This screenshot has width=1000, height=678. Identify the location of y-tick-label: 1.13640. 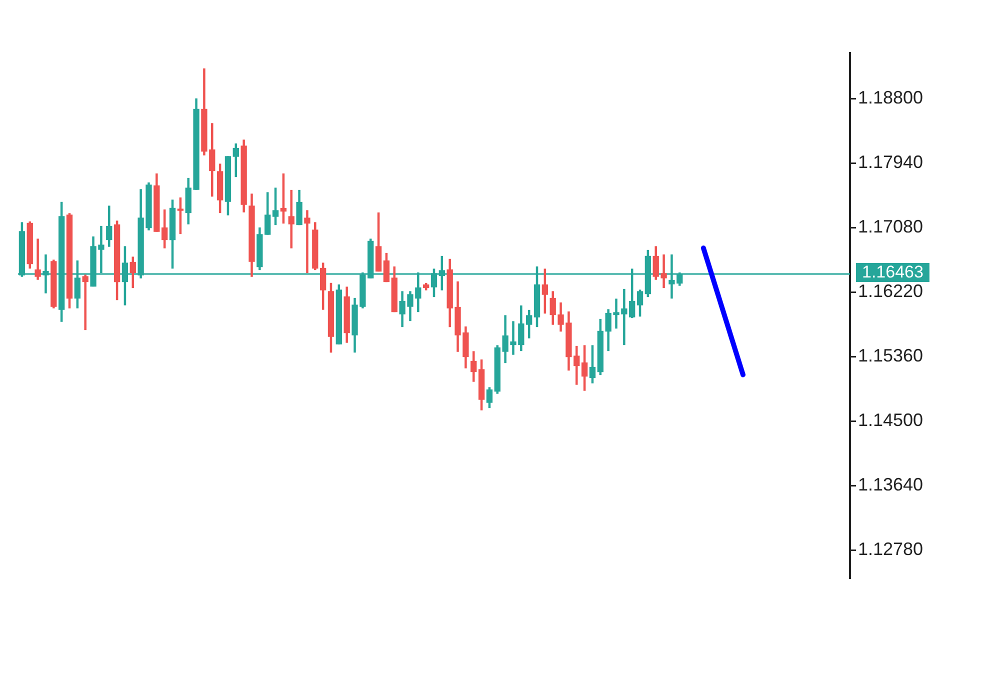
(891, 484).